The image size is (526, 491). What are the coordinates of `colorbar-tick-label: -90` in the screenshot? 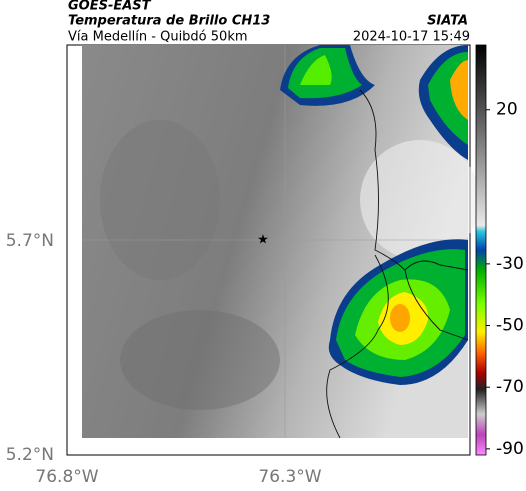 It's located at (510, 449).